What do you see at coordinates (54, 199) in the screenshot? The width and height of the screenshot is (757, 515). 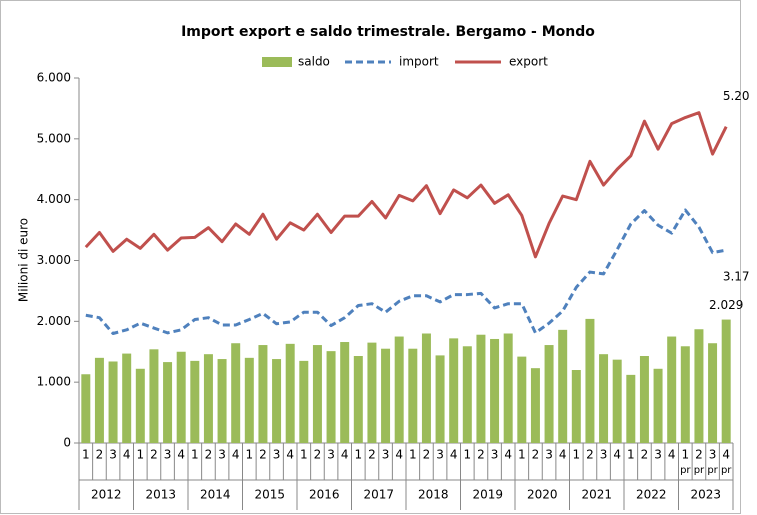 I see `y-tick-label: 4.000` at bounding box center [54, 199].